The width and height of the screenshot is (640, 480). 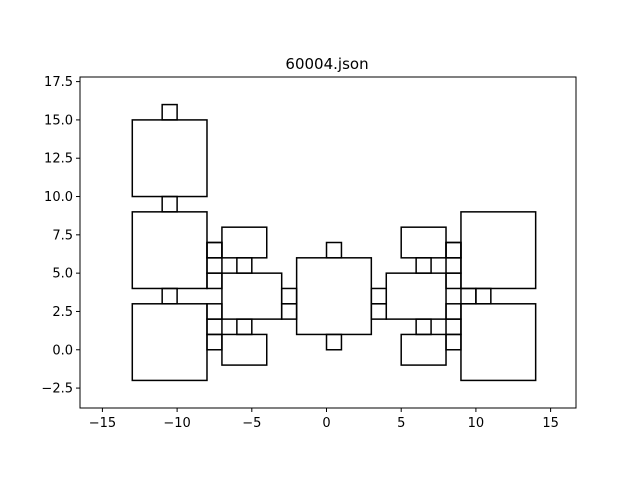 What do you see at coordinates (102, 423) in the screenshot?
I see `x-tick-label-0: −15` at bounding box center [102, 423].